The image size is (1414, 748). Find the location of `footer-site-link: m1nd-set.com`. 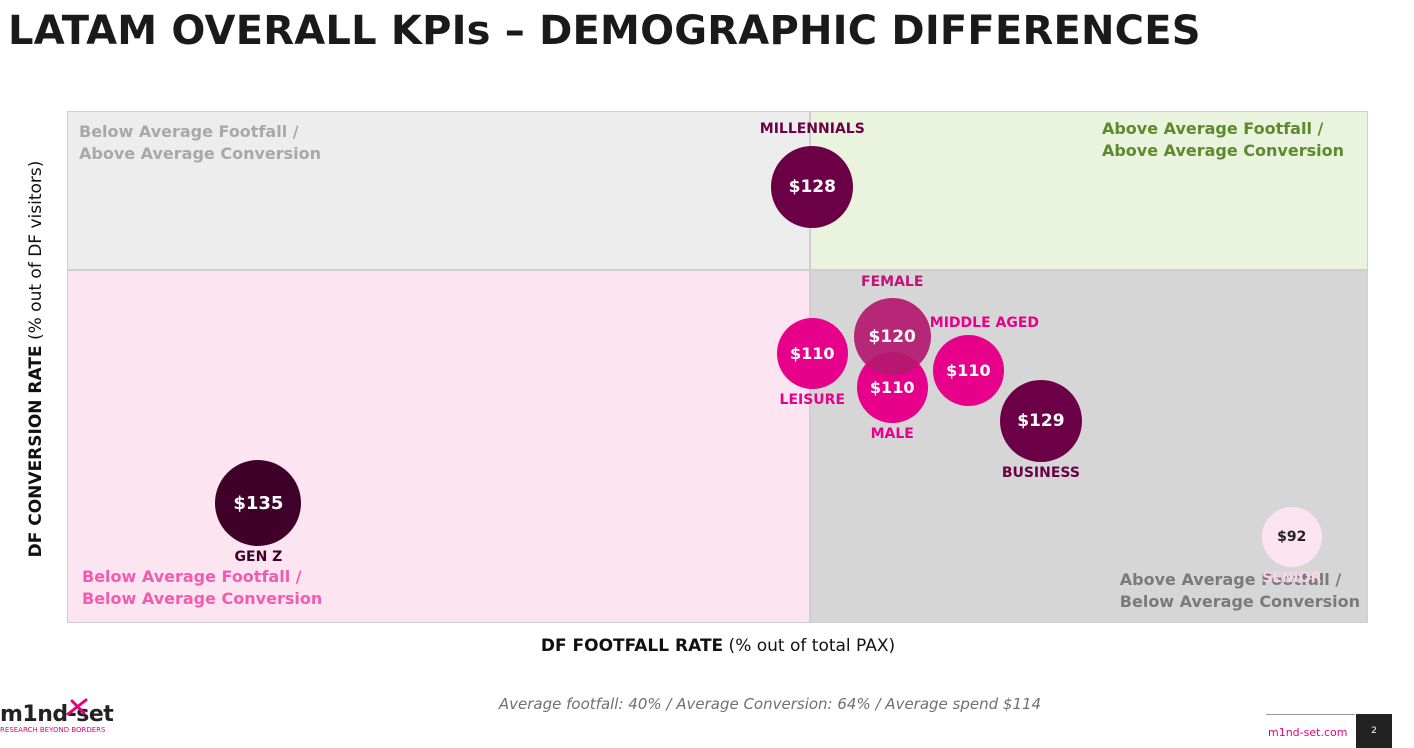

footer-site-link: m1nd-set.com is located at coordinates (1308, 732).